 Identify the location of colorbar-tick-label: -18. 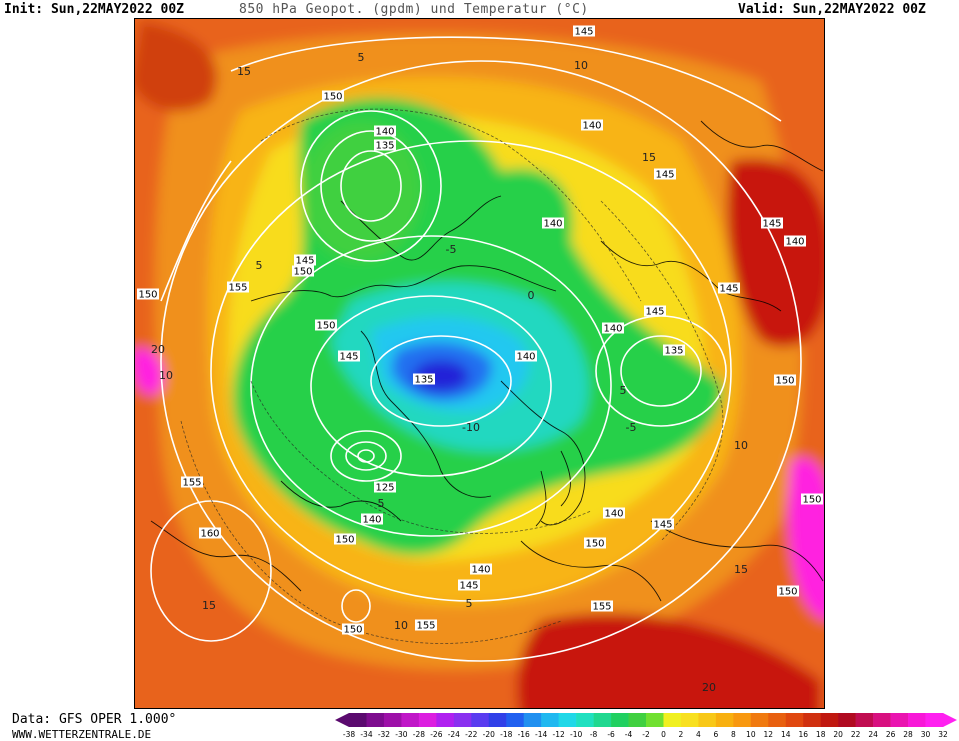
(506, 734).